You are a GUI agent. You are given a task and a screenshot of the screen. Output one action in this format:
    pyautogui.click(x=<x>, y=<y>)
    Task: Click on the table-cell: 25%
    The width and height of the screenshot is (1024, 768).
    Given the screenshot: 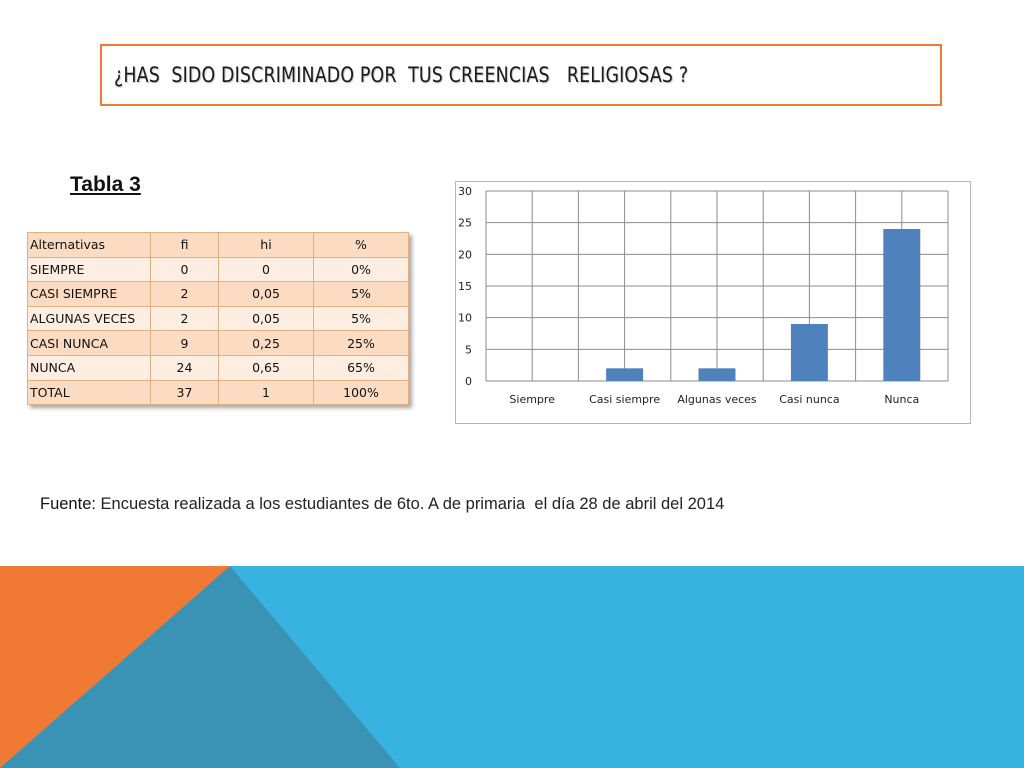 What is the action you would take?
    pyautogui.click(x=361, y=343)
    